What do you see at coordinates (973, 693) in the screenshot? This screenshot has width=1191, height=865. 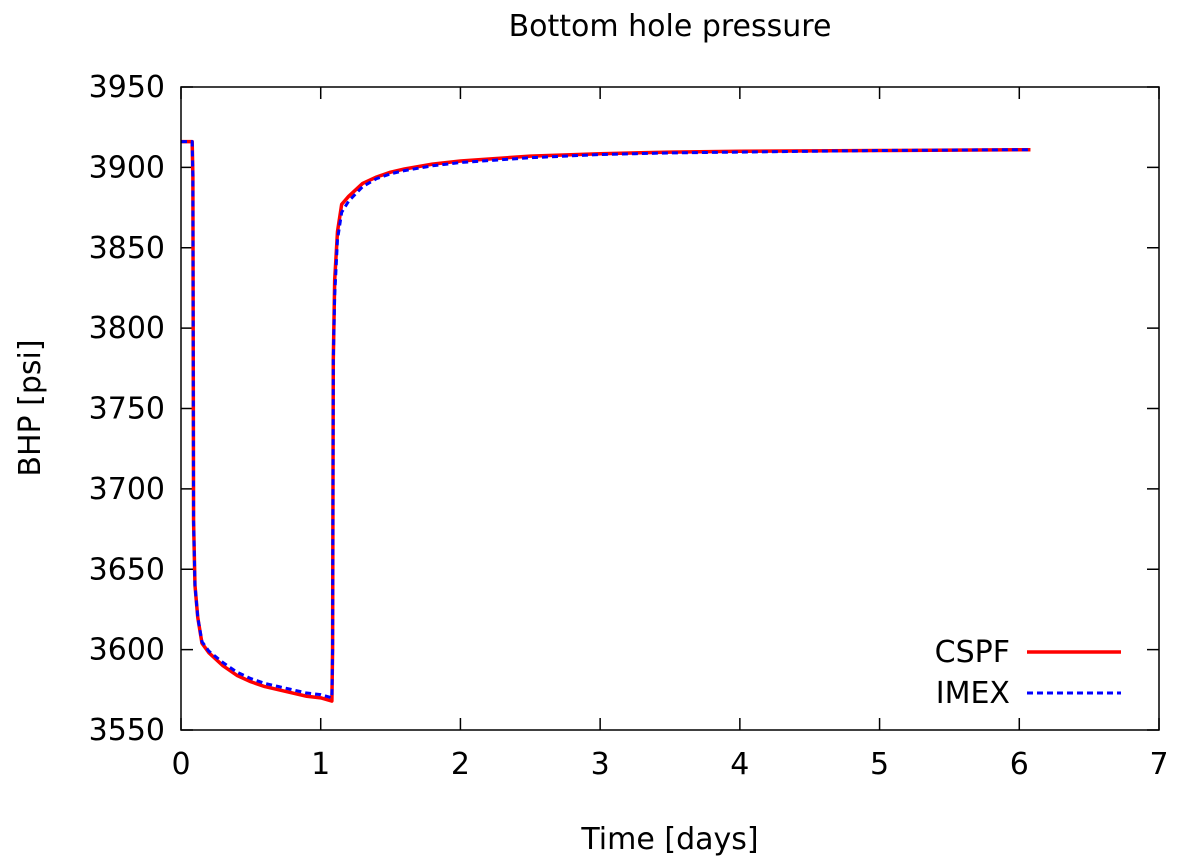 I see `legend-label-imex: IMEX` at bounding box center [973, 693].